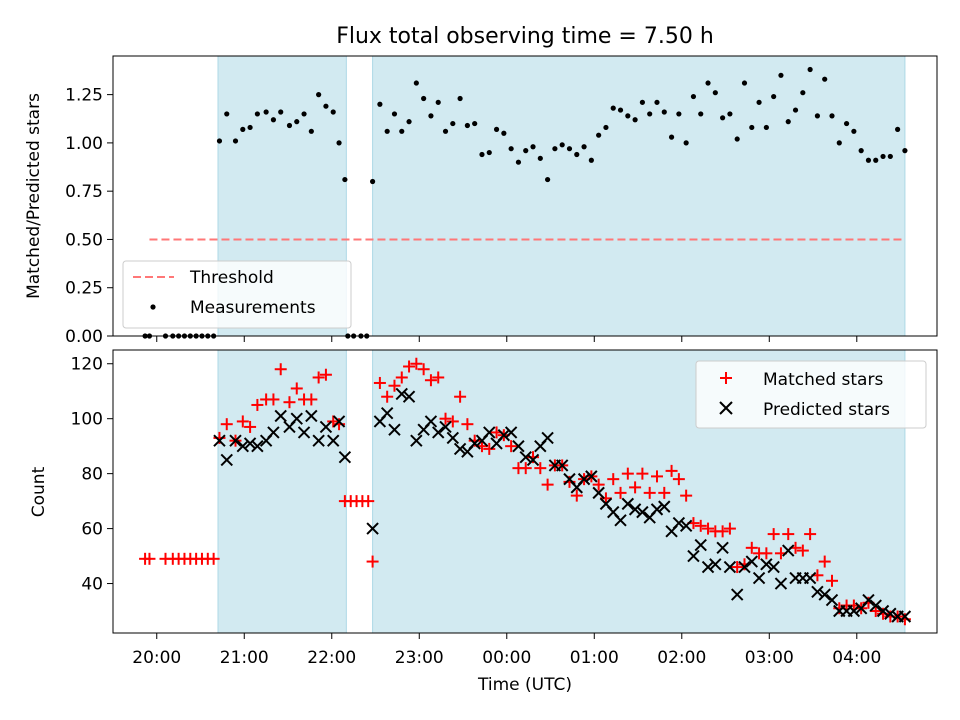 The height and width of the screenshot is (720, 960). What do you see at coordinates (726, 408) in the screenshot?
I see `legend-predicted-swatch` at bounding box center [726, 408].